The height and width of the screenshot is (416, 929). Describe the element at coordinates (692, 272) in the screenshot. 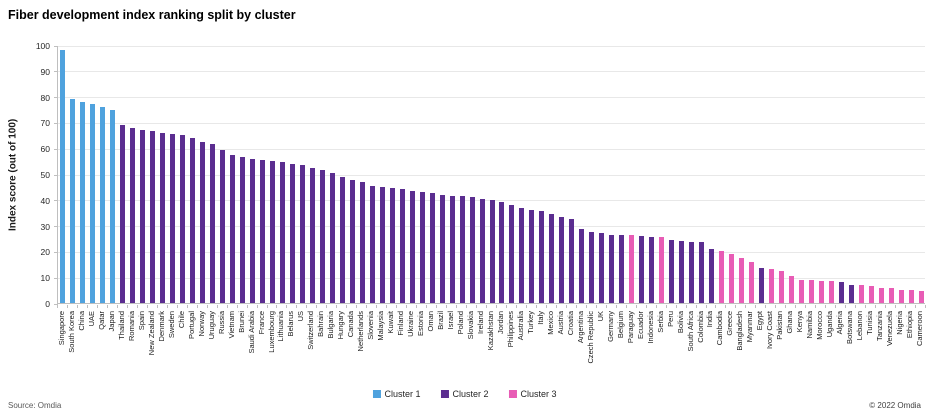

I see `bar-south-africa` at that location.